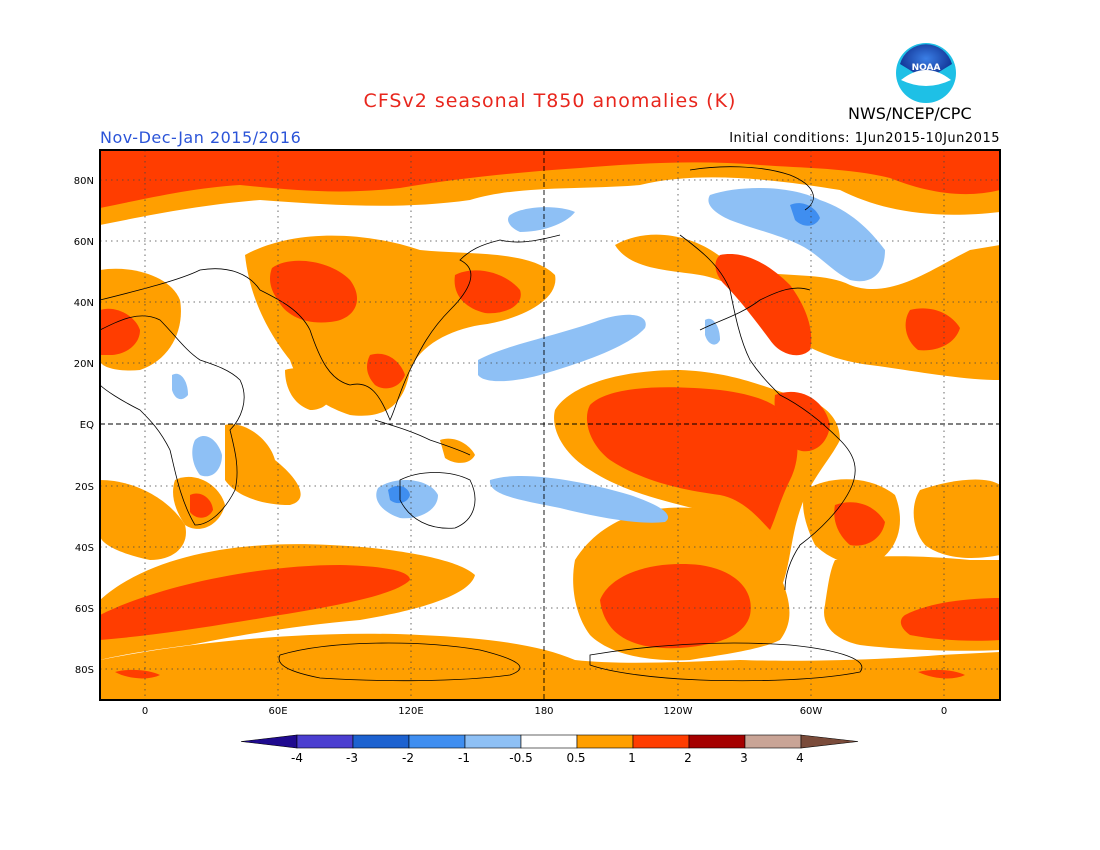 This screenshot has height=850, width=1100. What do you see at coordinates (800, 758) in the screenshot?
I see `colorbar-label: 4` at bounding box center [800, 758].